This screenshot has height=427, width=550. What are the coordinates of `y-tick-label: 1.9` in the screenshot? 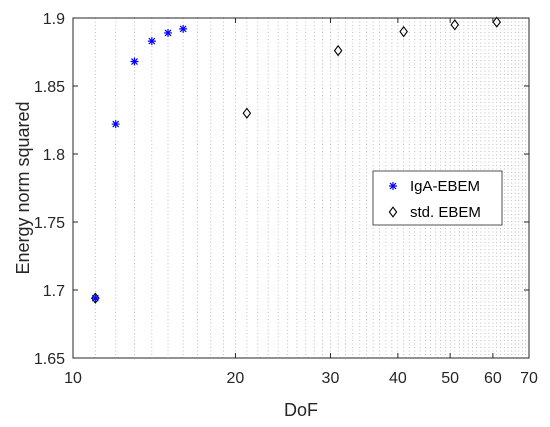 It's located at (54, 19).